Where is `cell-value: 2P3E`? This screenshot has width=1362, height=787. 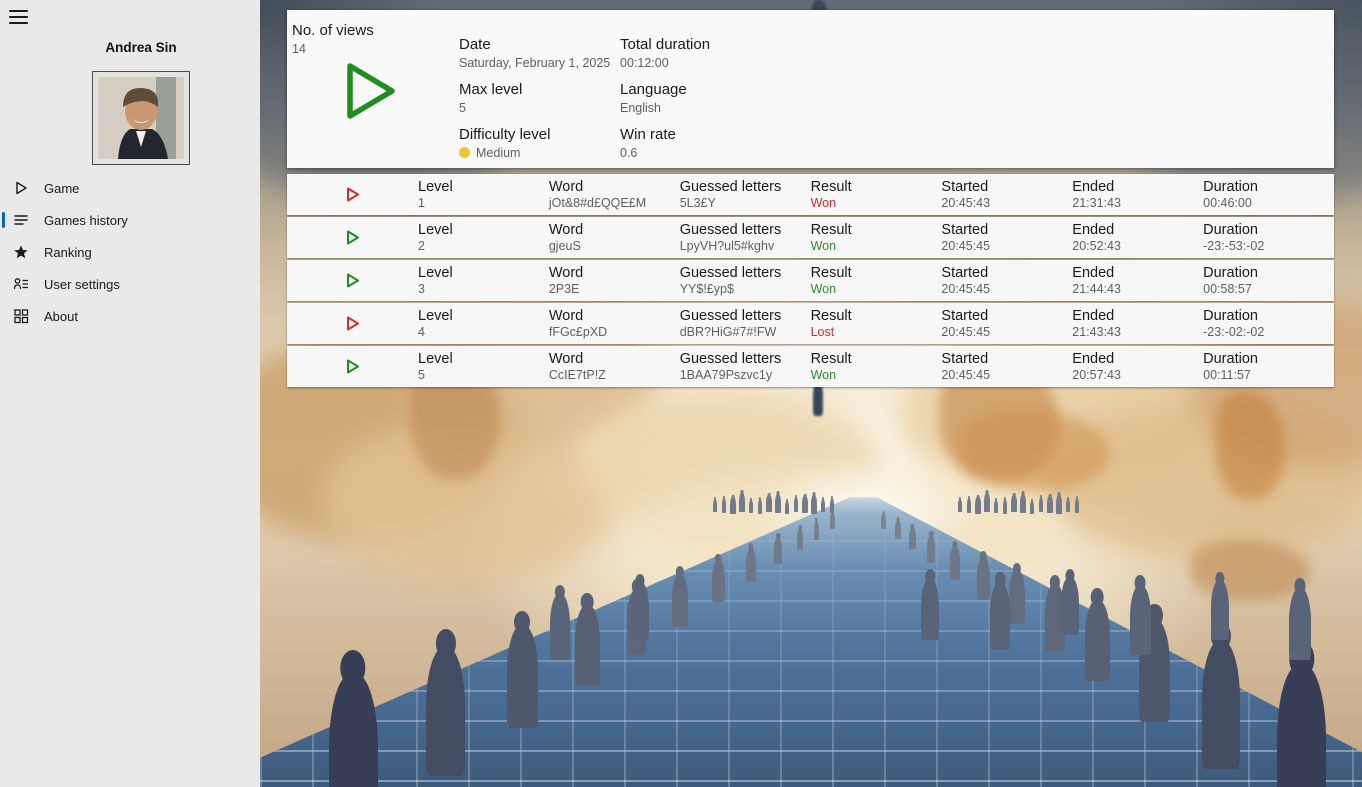
cell-value: 2P3E is located at coordinates (564, 288).